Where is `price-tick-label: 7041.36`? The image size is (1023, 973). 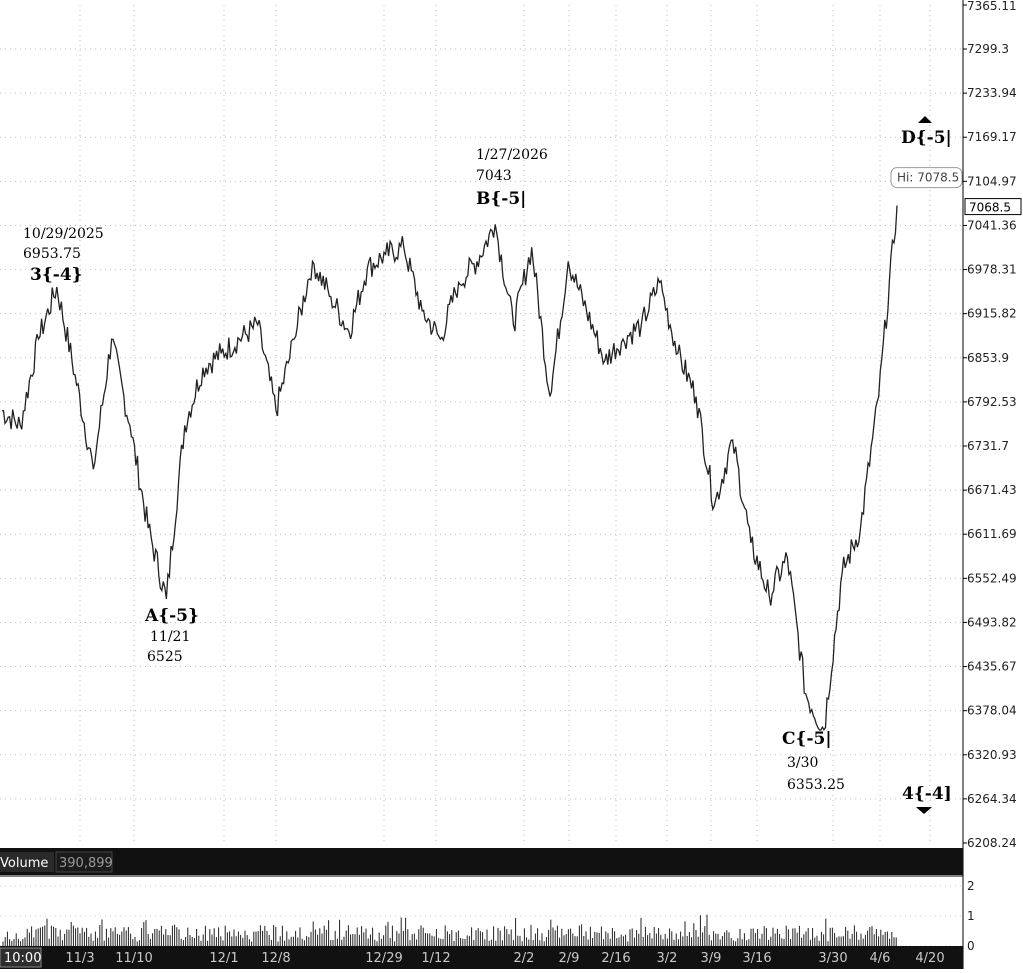
price-tick-label: 7041.36 is located at coordinates (992, 225).